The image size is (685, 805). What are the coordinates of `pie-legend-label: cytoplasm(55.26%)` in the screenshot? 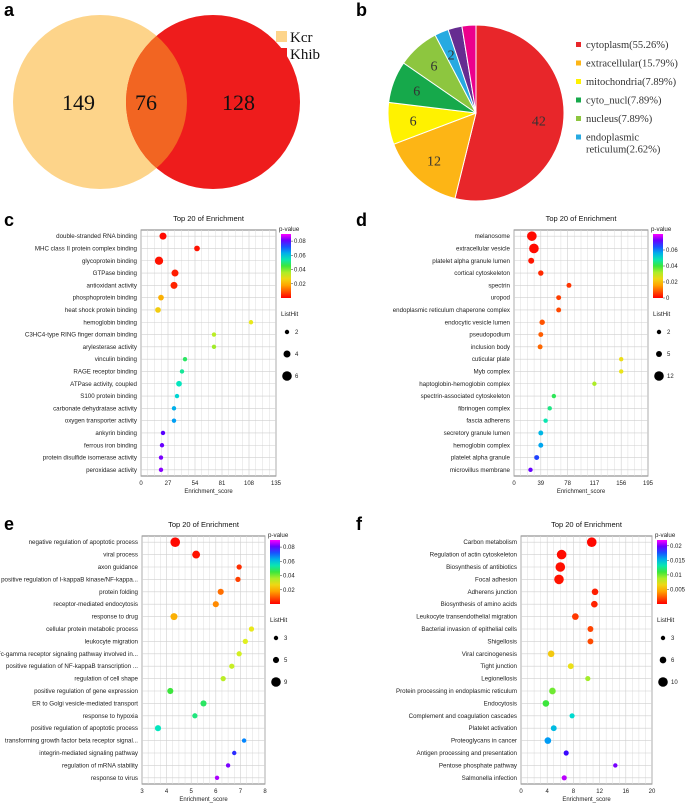 It's located at (627, 45).